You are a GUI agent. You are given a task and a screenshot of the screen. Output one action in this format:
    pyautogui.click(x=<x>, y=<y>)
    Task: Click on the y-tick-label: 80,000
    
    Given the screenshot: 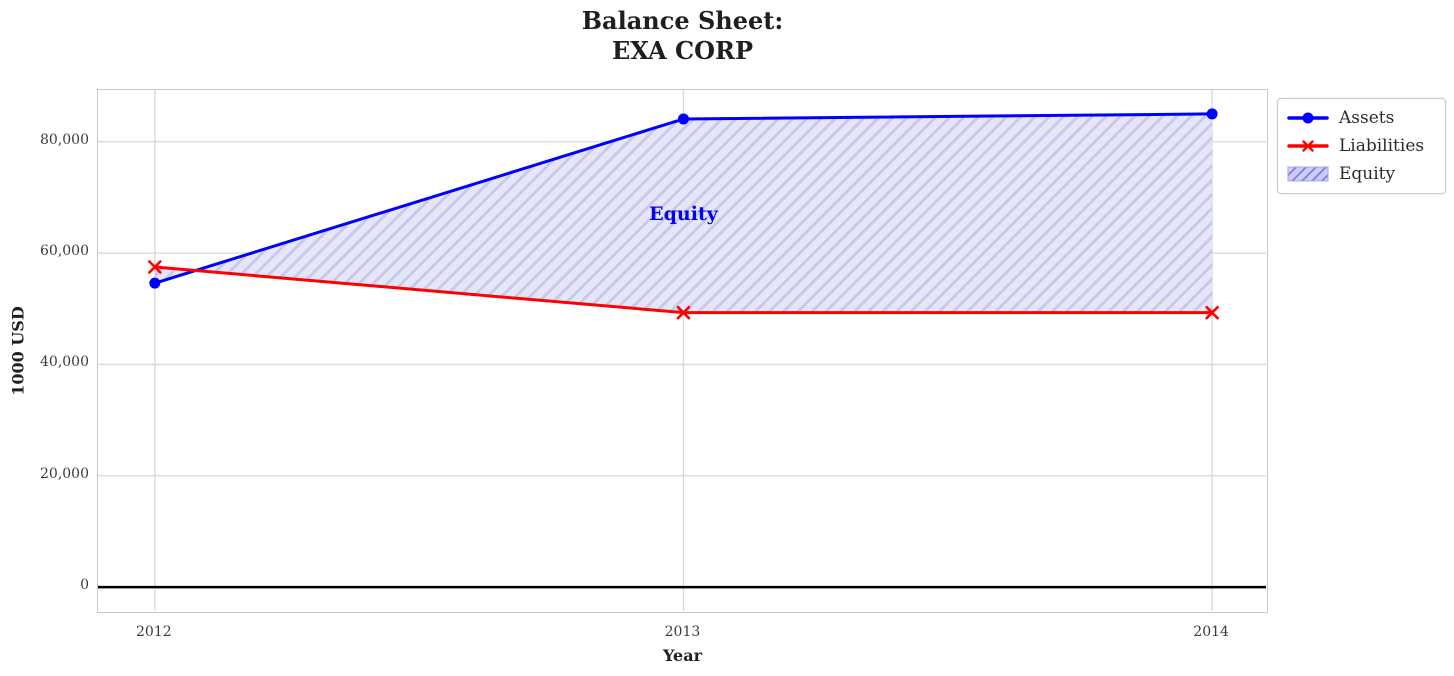 What is the action you would take?
    pyautogui.click(x=64, y=139)
    